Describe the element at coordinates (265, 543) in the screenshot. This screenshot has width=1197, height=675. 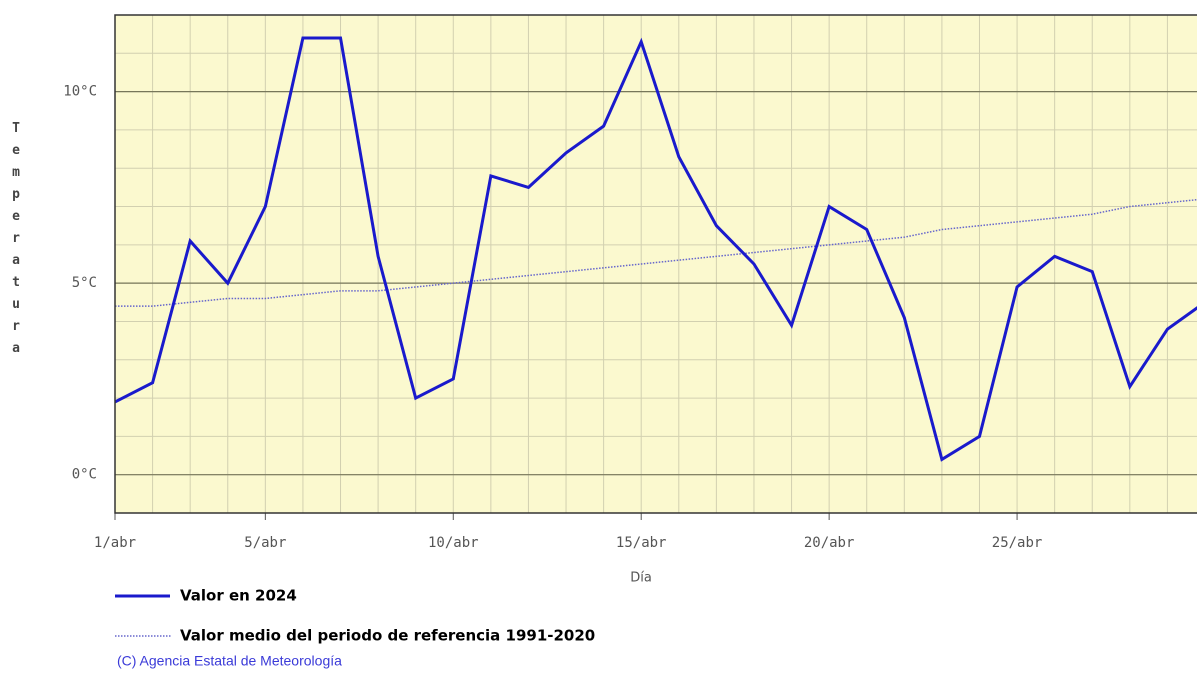
I see `x-tick-label: 5/abr` at that location.